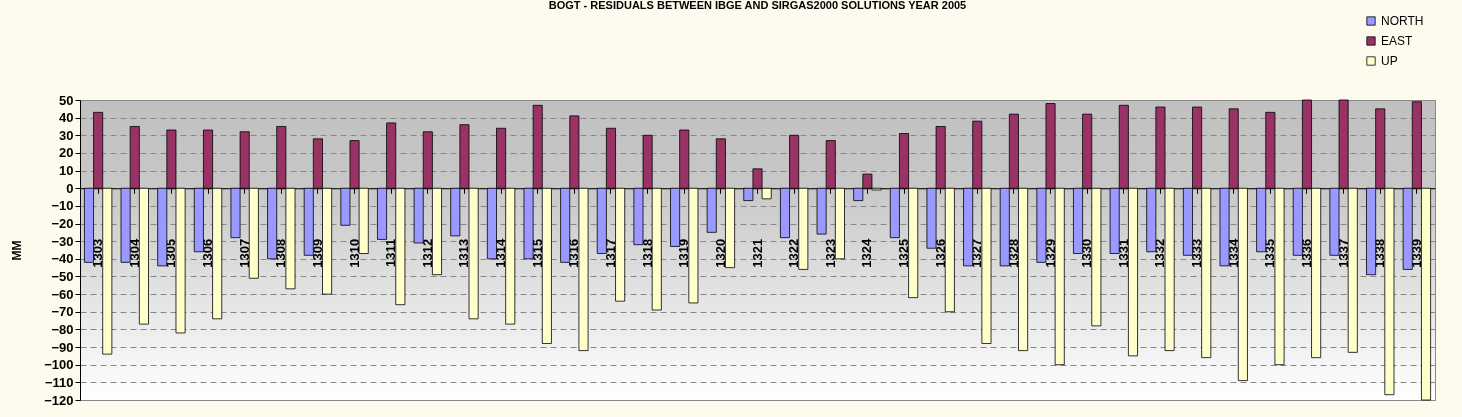 Image resolution: width=1462 pixels, height=417 pixels. I want to click on x-tick-label: 1318, so click(647, 253).